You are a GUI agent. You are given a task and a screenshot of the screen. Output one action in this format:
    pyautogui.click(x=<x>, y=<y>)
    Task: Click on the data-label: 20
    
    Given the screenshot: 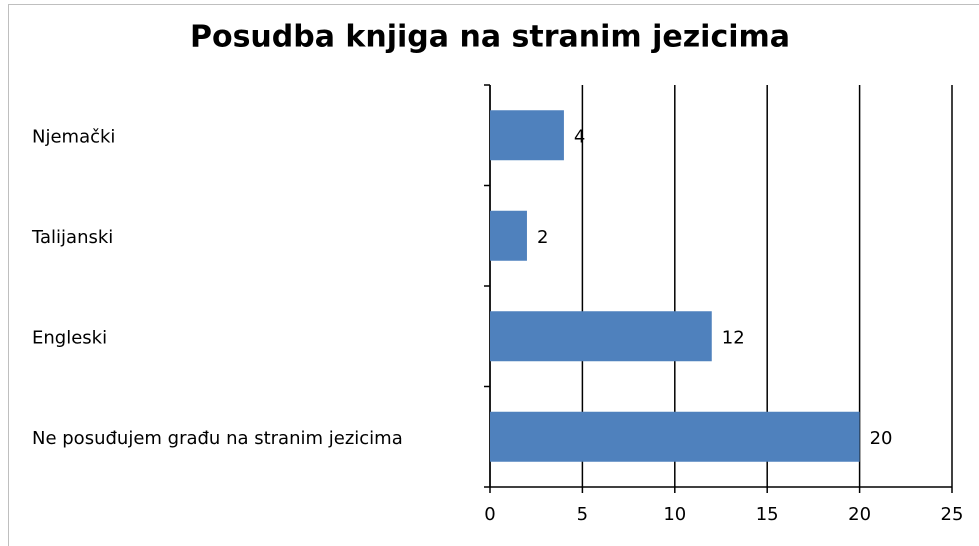 What is the action you would take?
    pyautogui.click(x=881, y=438)
    